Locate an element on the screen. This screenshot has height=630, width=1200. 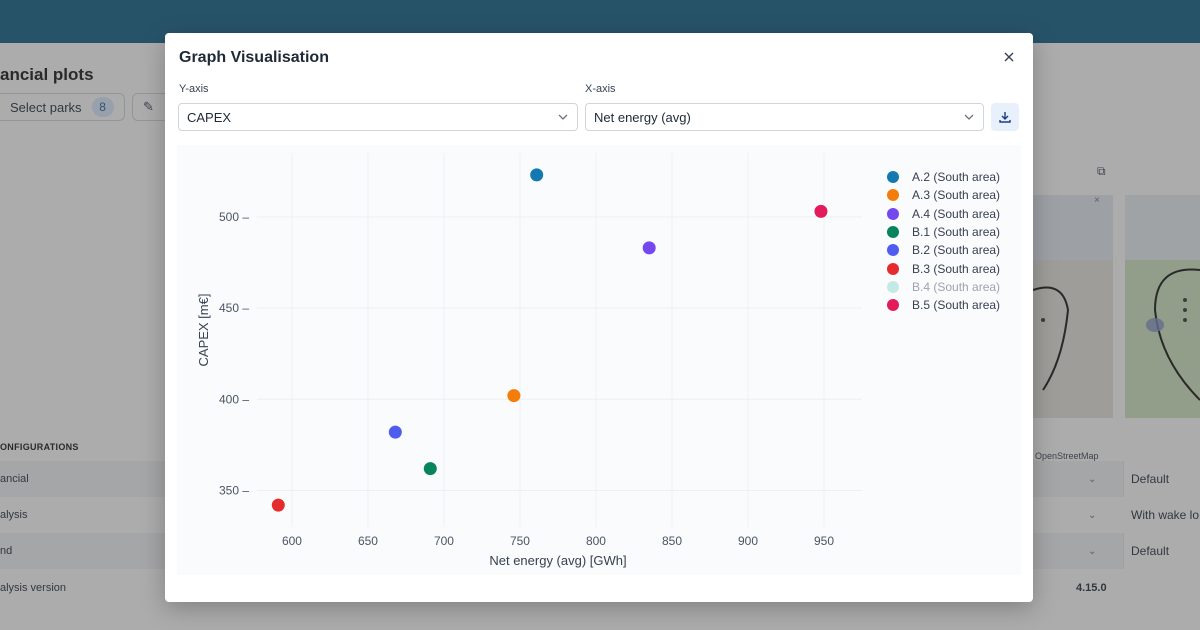
close-icon is located at coordinates (1009, 57).